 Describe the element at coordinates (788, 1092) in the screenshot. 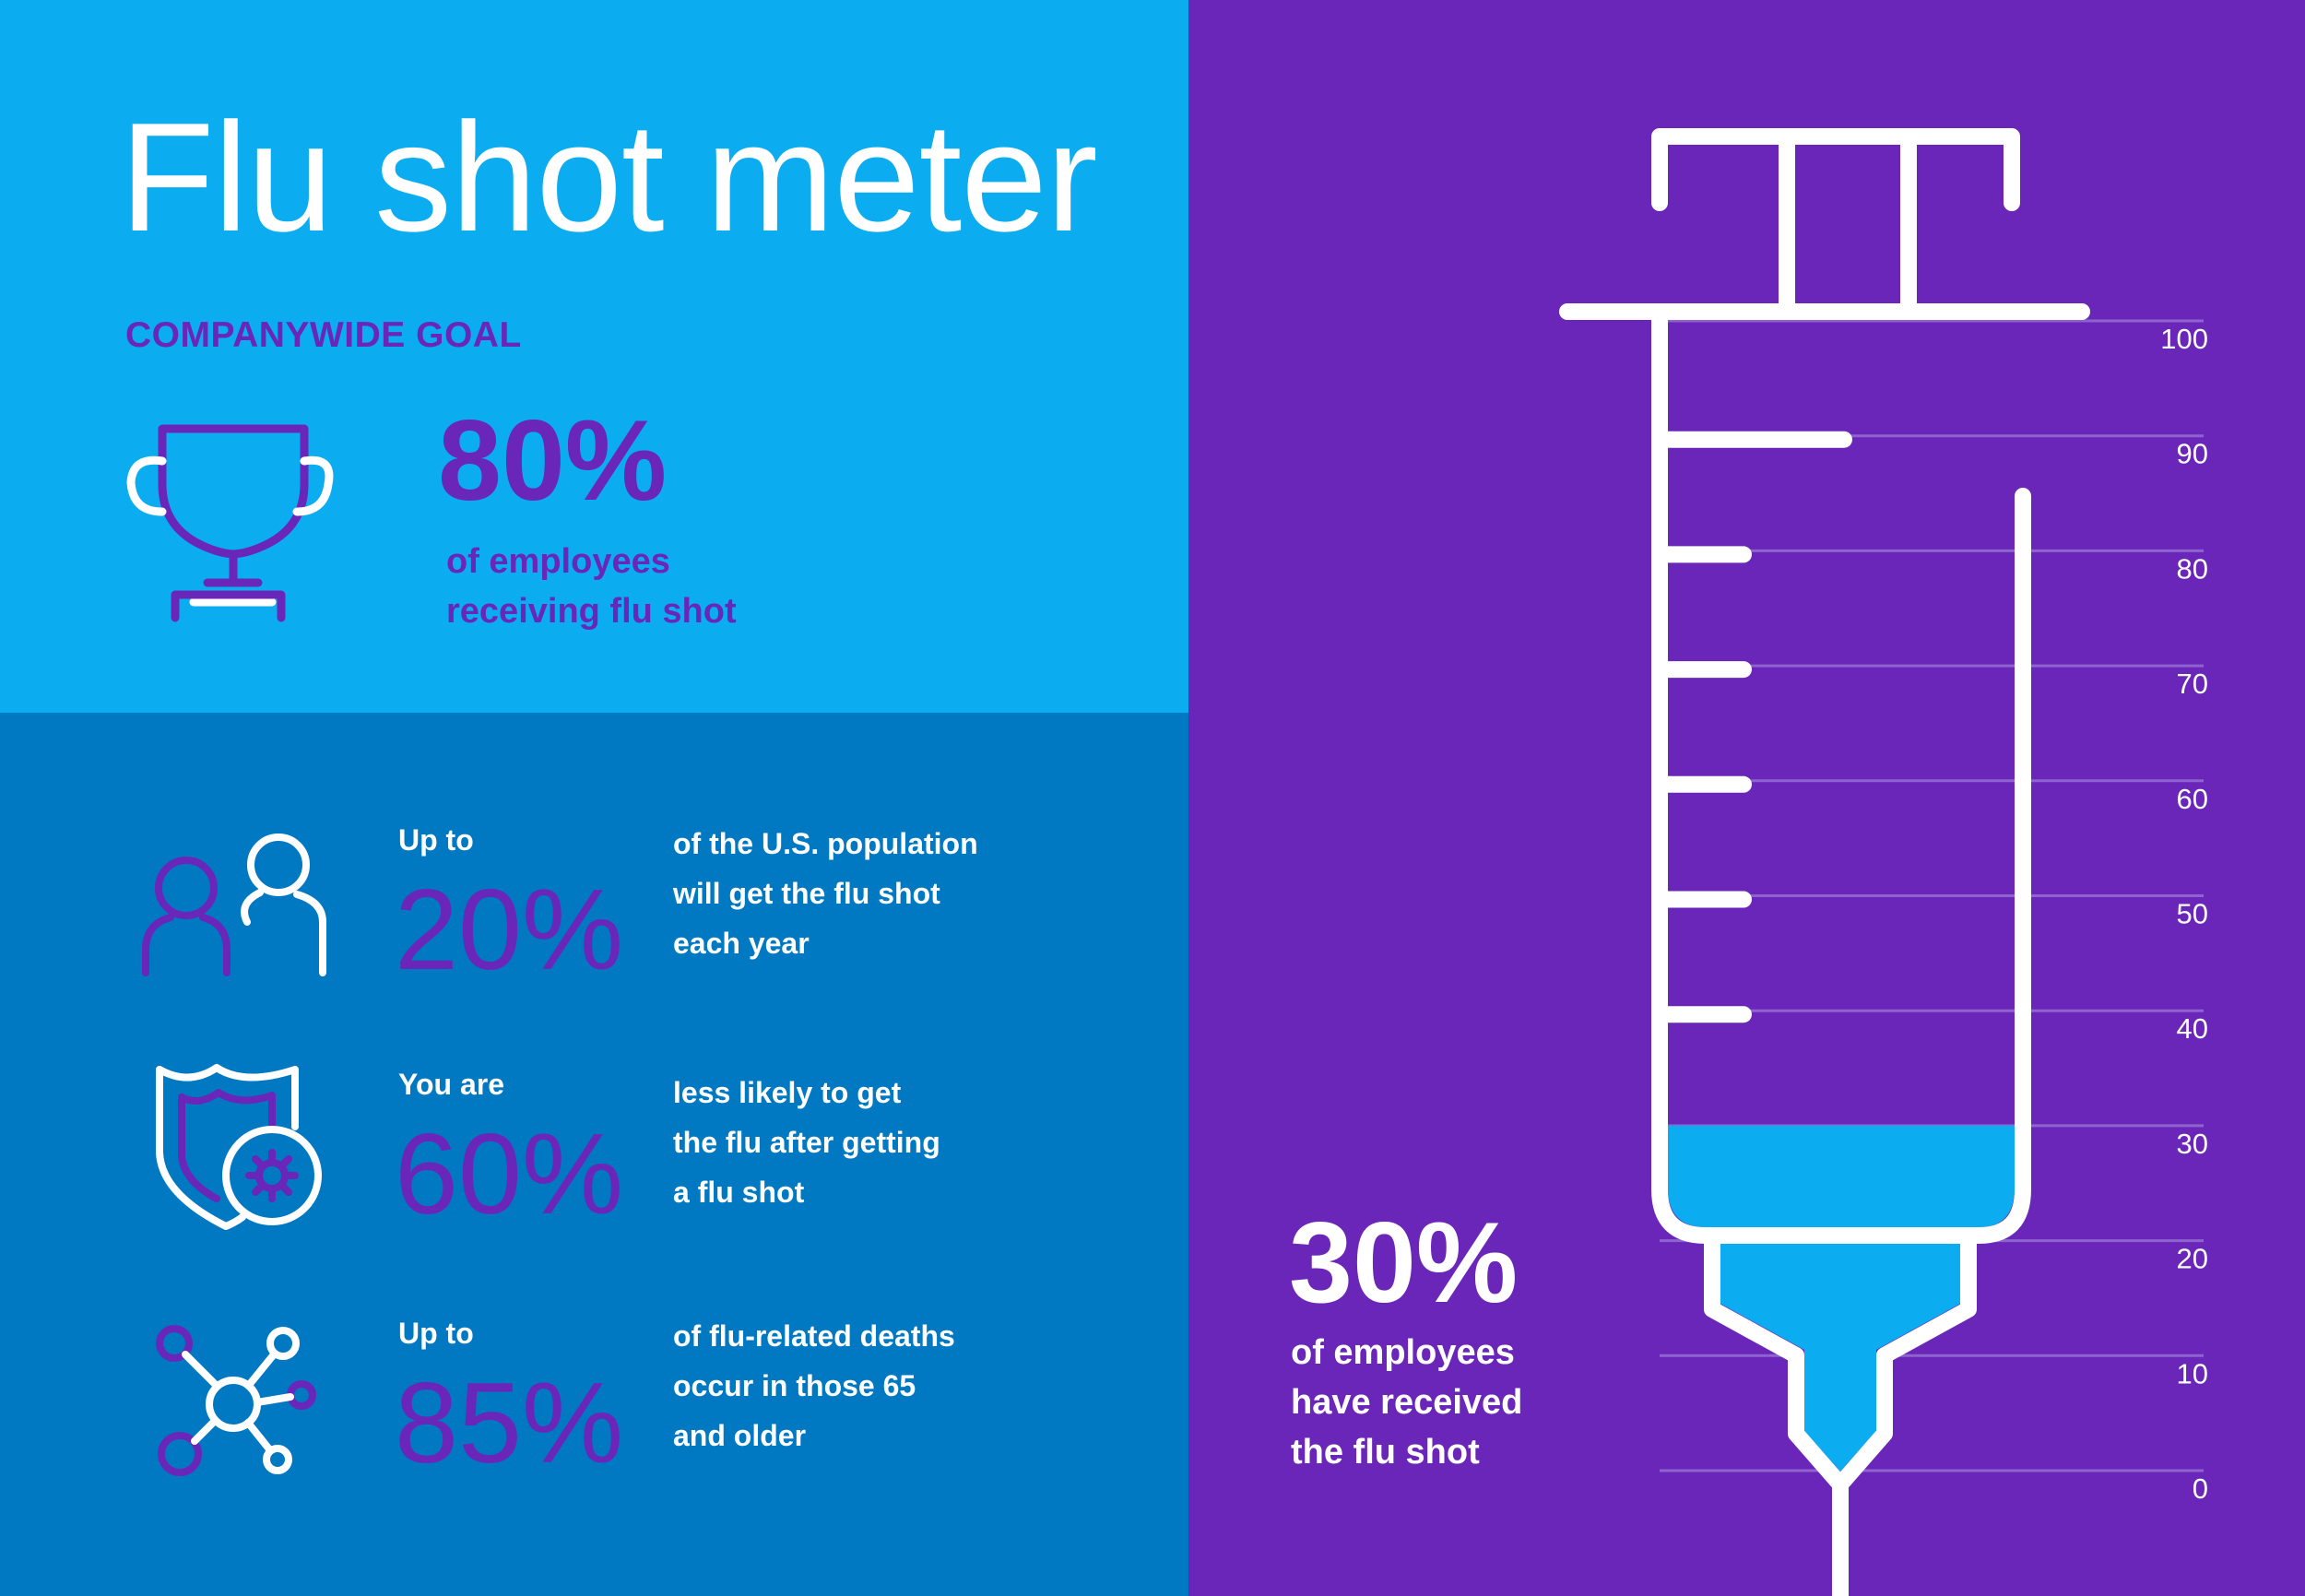

I see `stat-description-line: less likely to get` at that location.